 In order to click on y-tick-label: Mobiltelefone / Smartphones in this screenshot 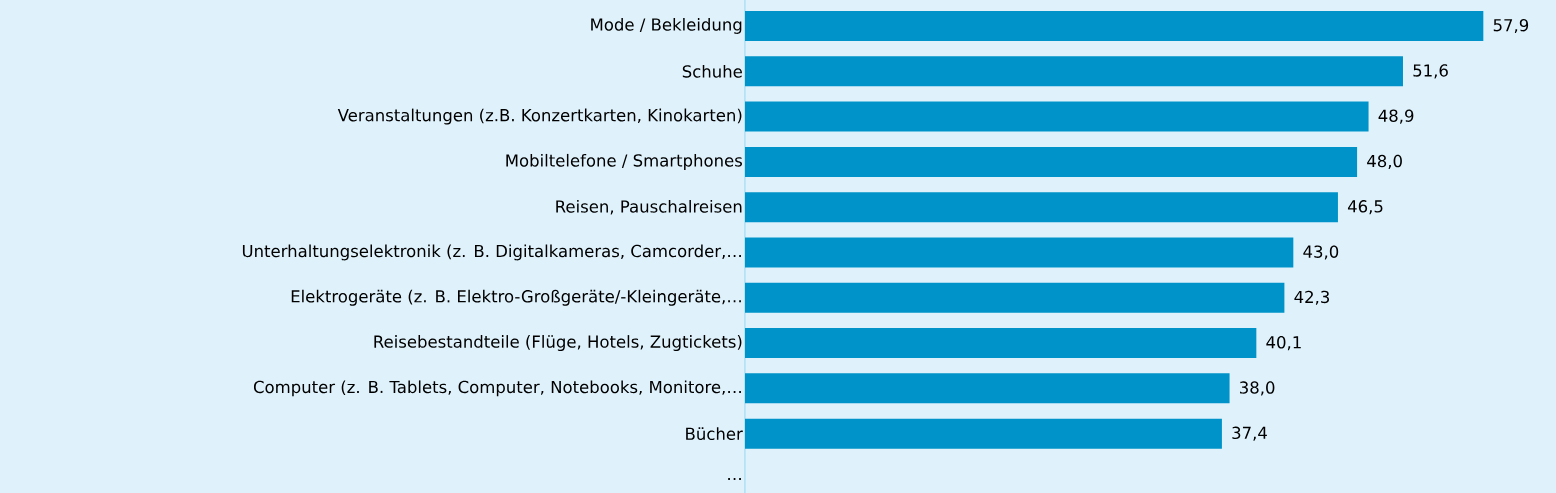, I will do `click(624, 161)`.